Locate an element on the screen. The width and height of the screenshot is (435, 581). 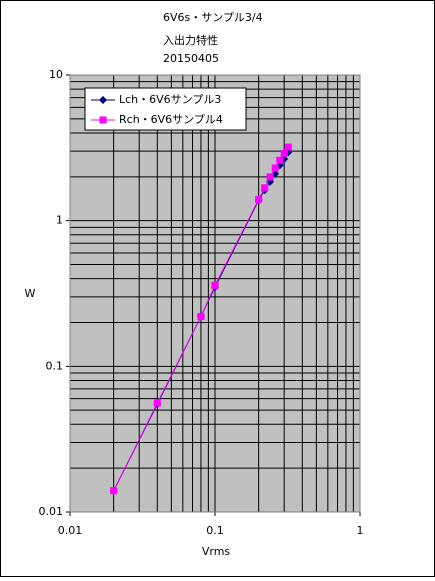
y-tick-label: 0.1 is located at coordinates (55, 365).